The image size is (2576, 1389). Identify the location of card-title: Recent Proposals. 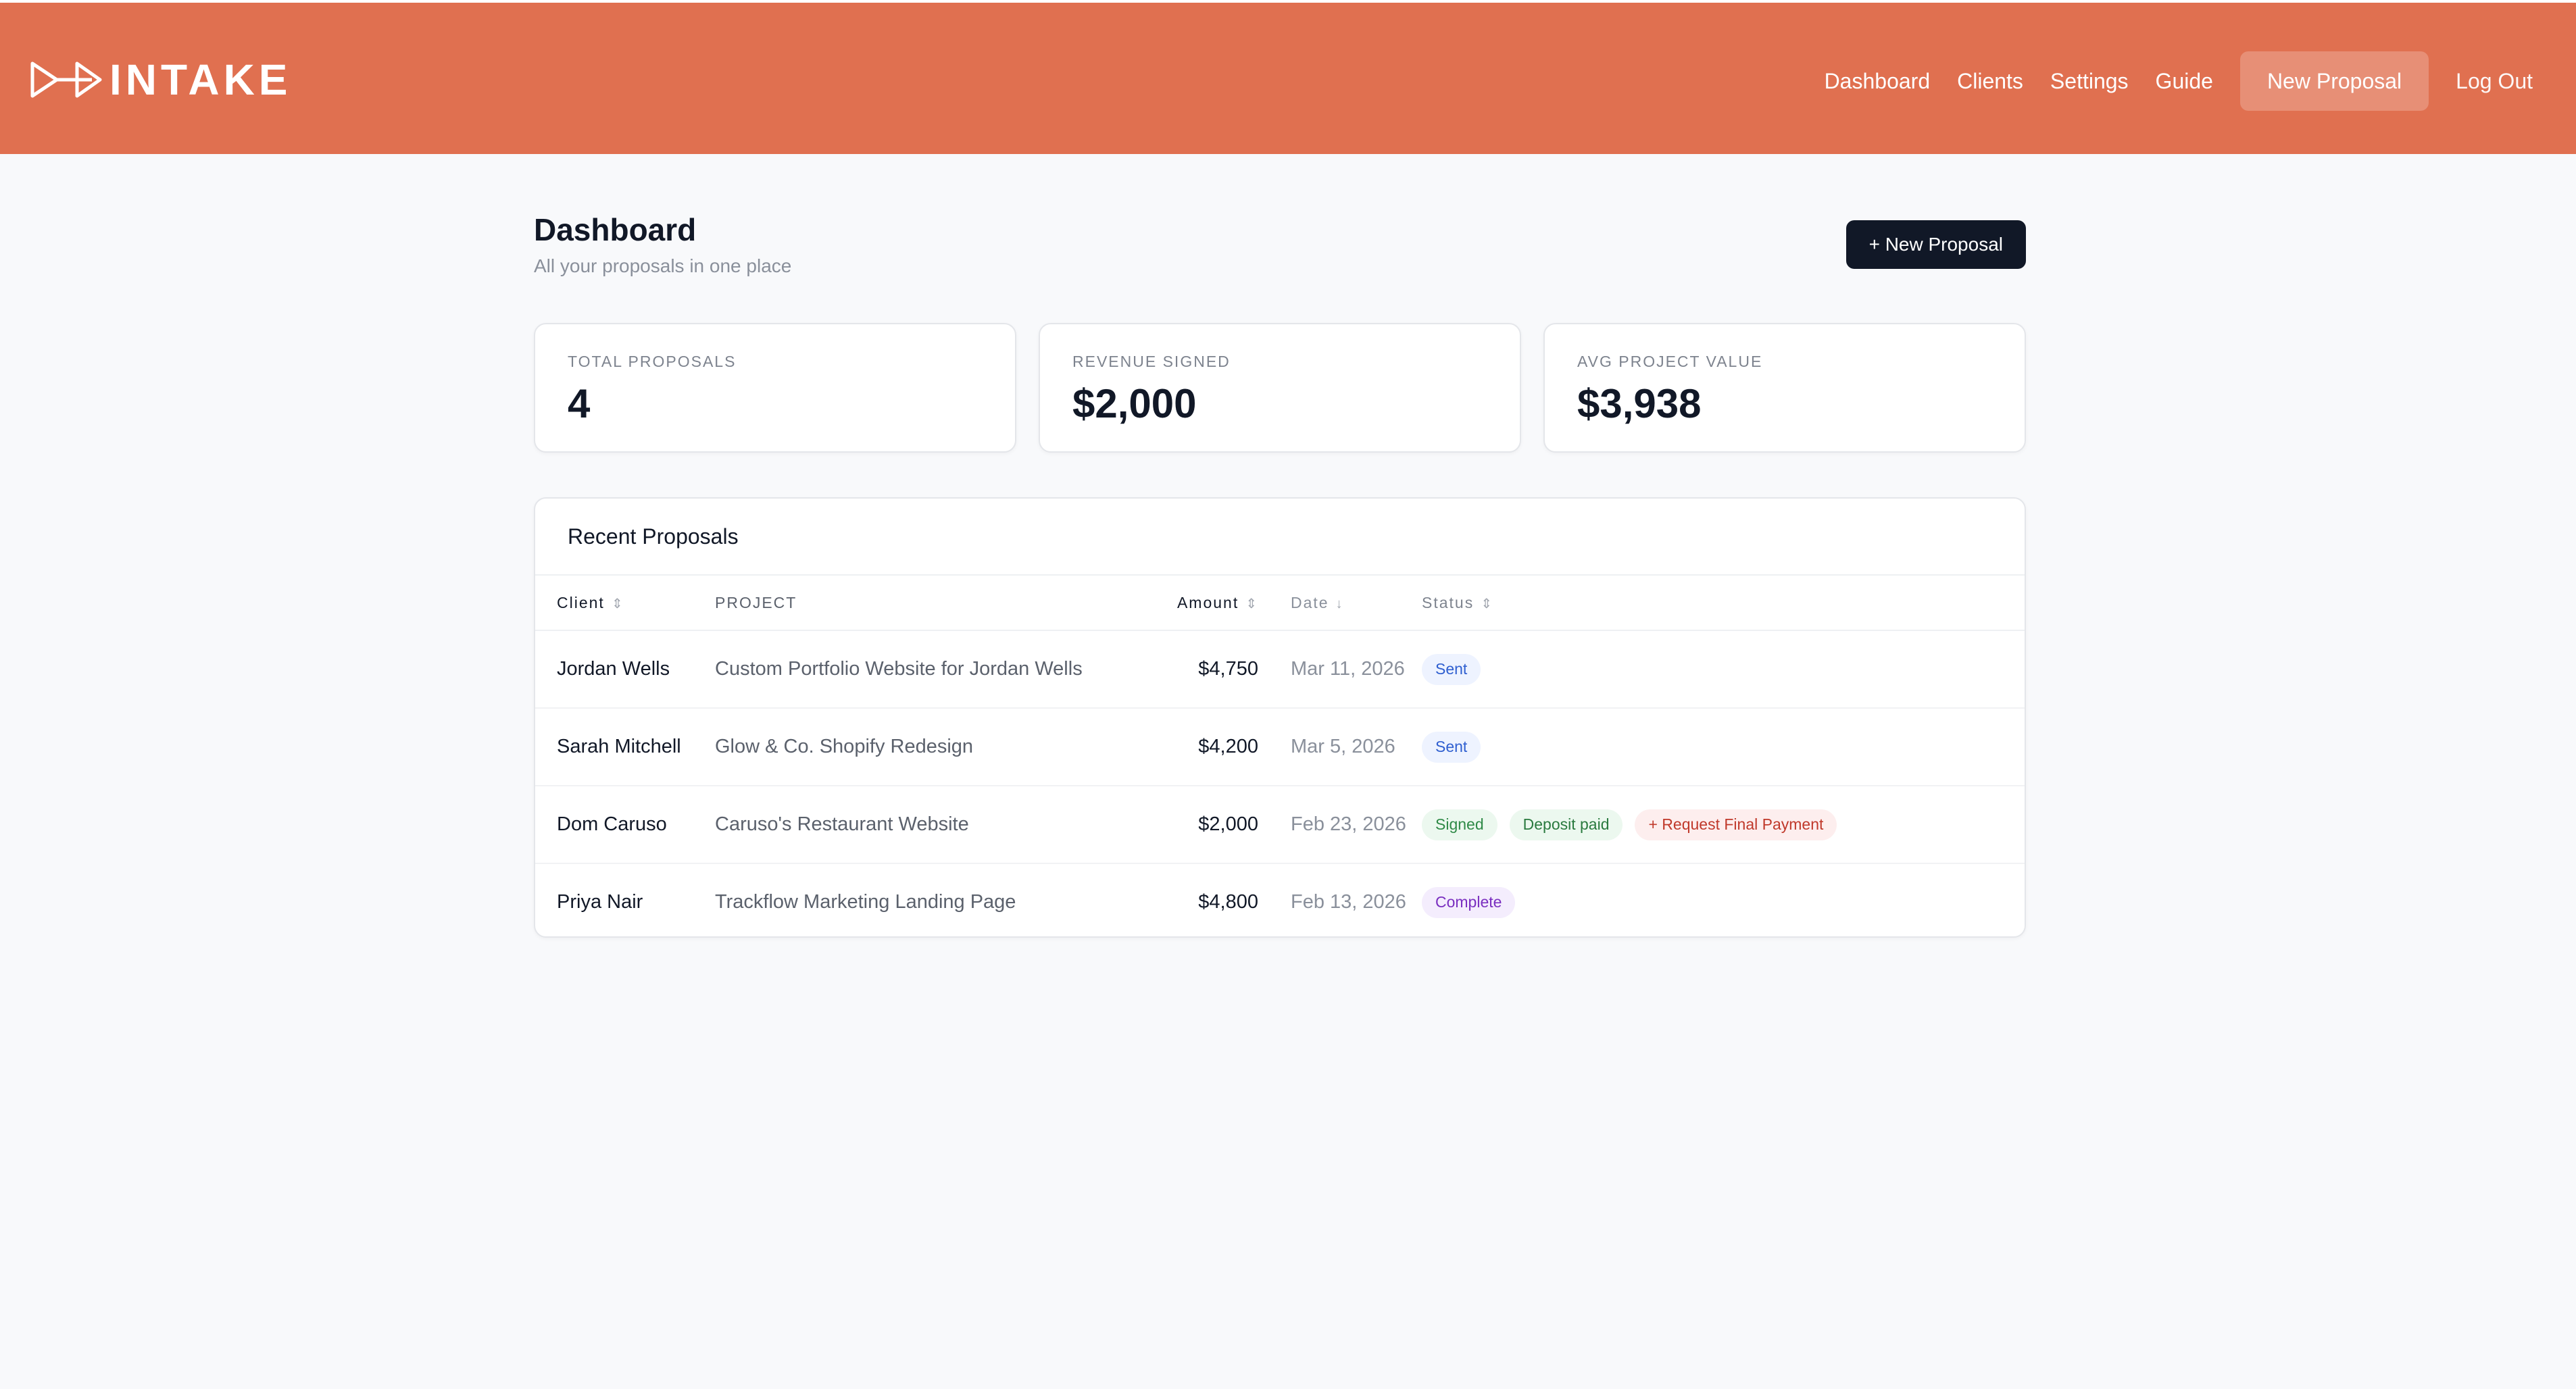
(1280, 537).